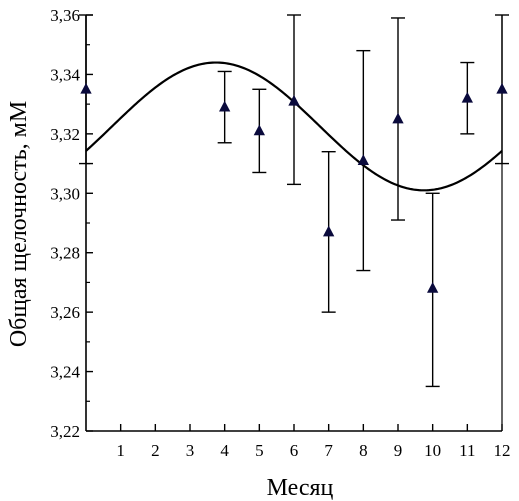  What do you see at coordinates (65, 372) in the screenshot?
I see `y-tick-label: 3,24` at bounding box center [65, 372].